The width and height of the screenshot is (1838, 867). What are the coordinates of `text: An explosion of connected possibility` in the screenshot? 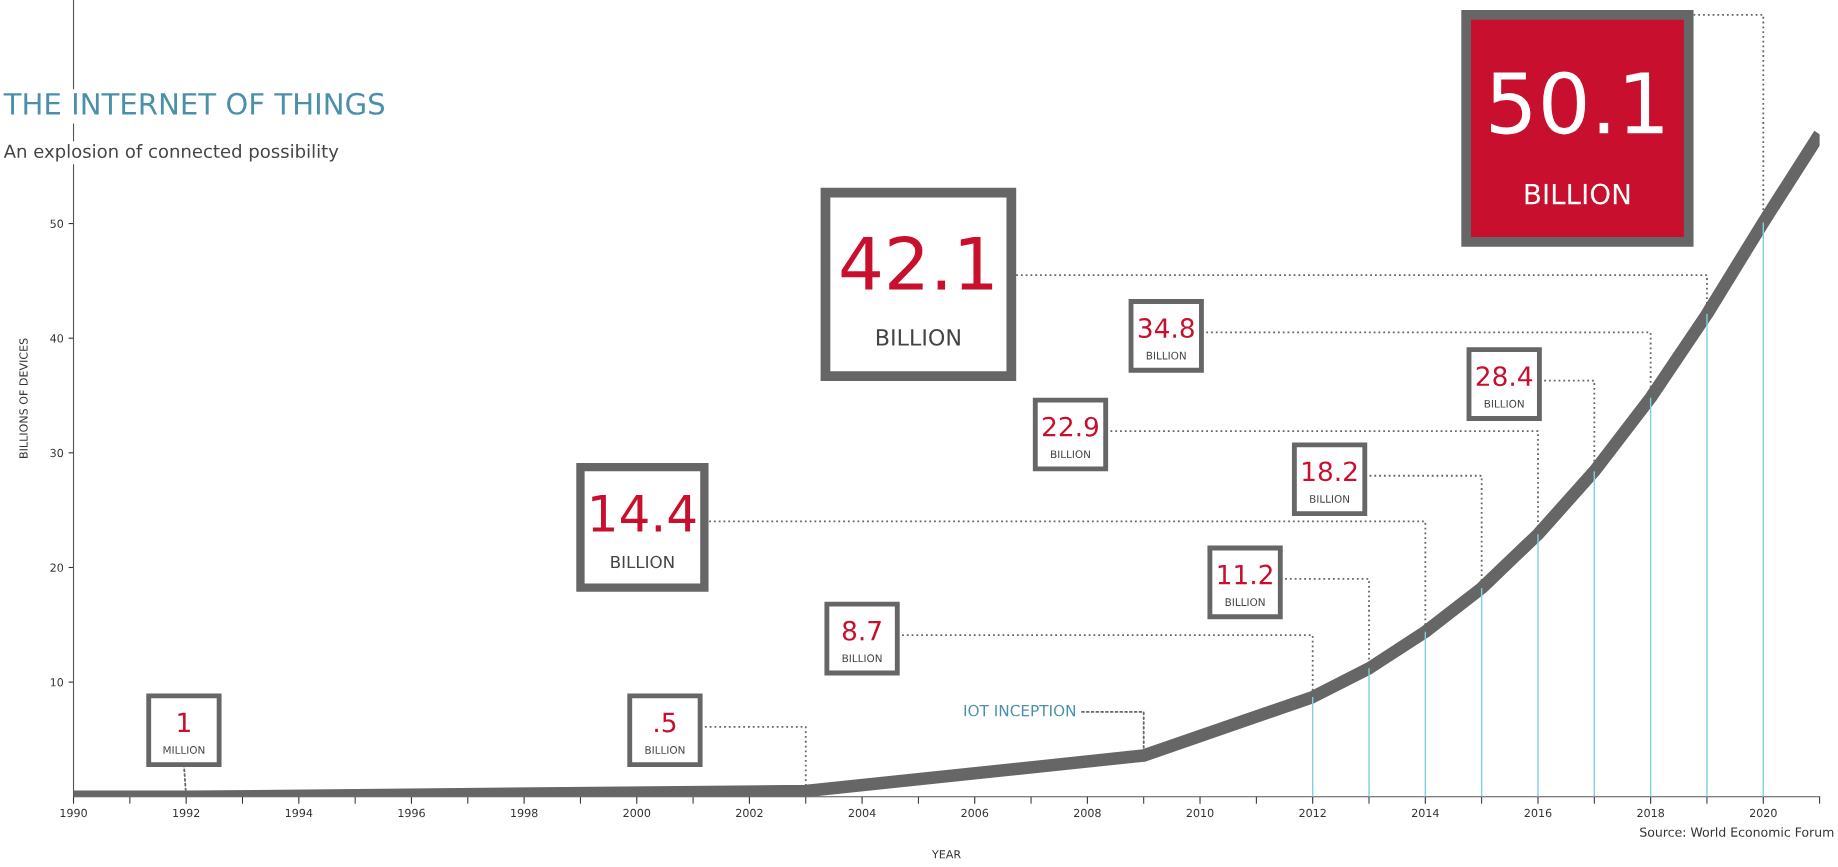 It's located at (171, 153).